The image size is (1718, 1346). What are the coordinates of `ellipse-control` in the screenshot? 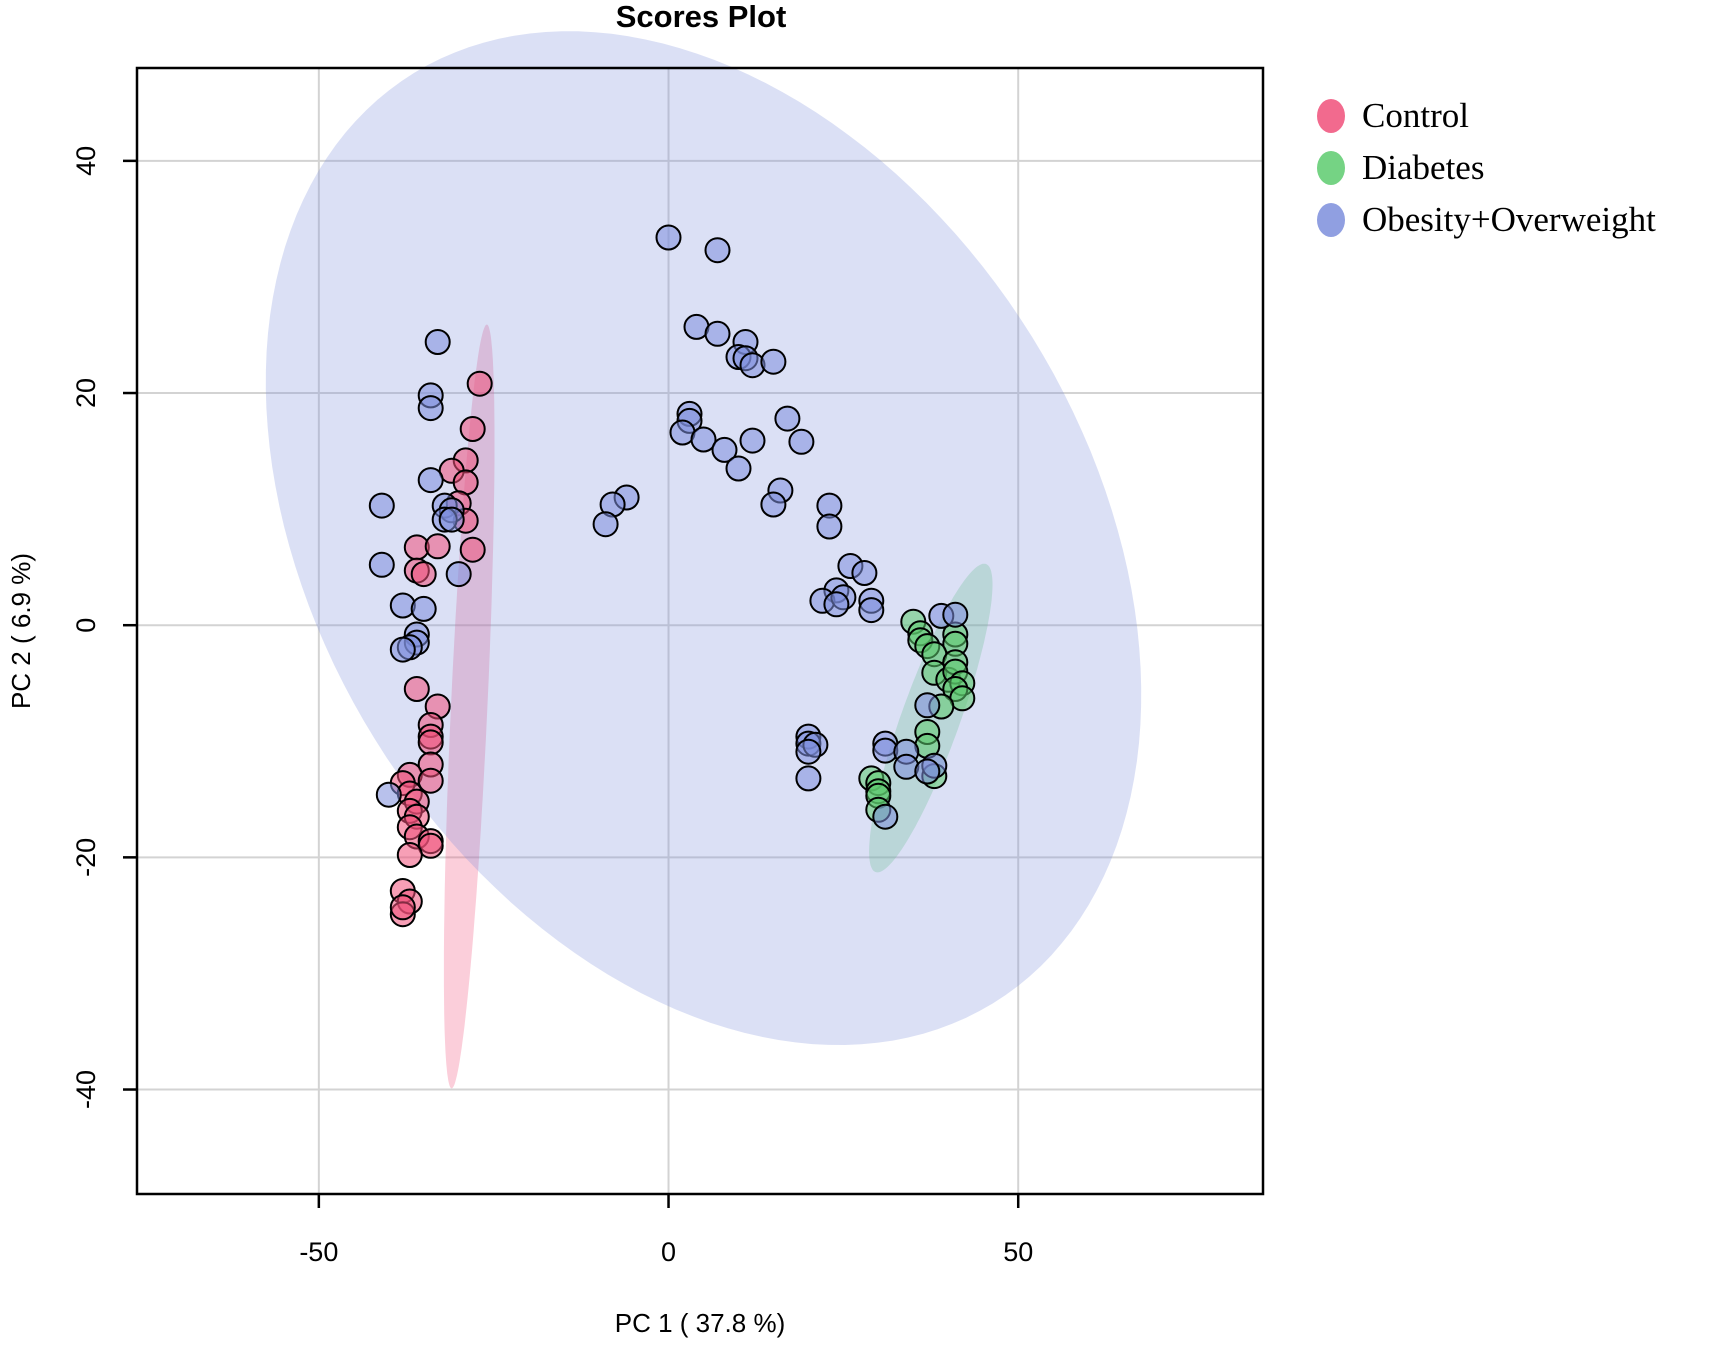 It's located at (469, 706).